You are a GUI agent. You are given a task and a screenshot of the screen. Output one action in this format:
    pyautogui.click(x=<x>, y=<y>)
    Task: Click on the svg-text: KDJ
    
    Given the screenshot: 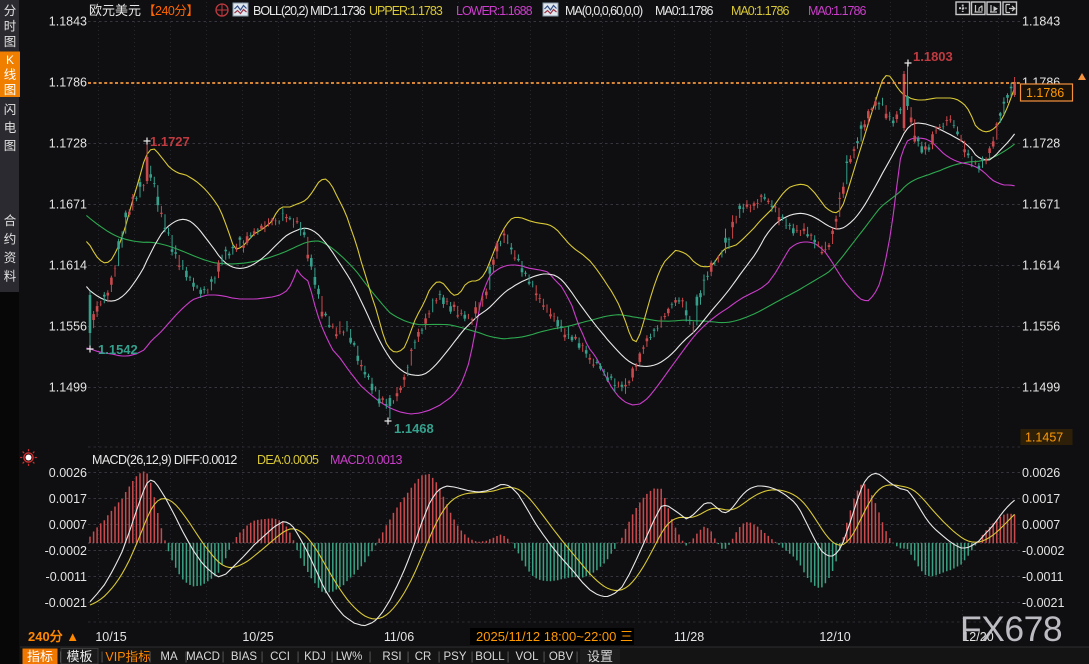 What is the action you would take?
    pyautogui.click(x=315, y=657)
    